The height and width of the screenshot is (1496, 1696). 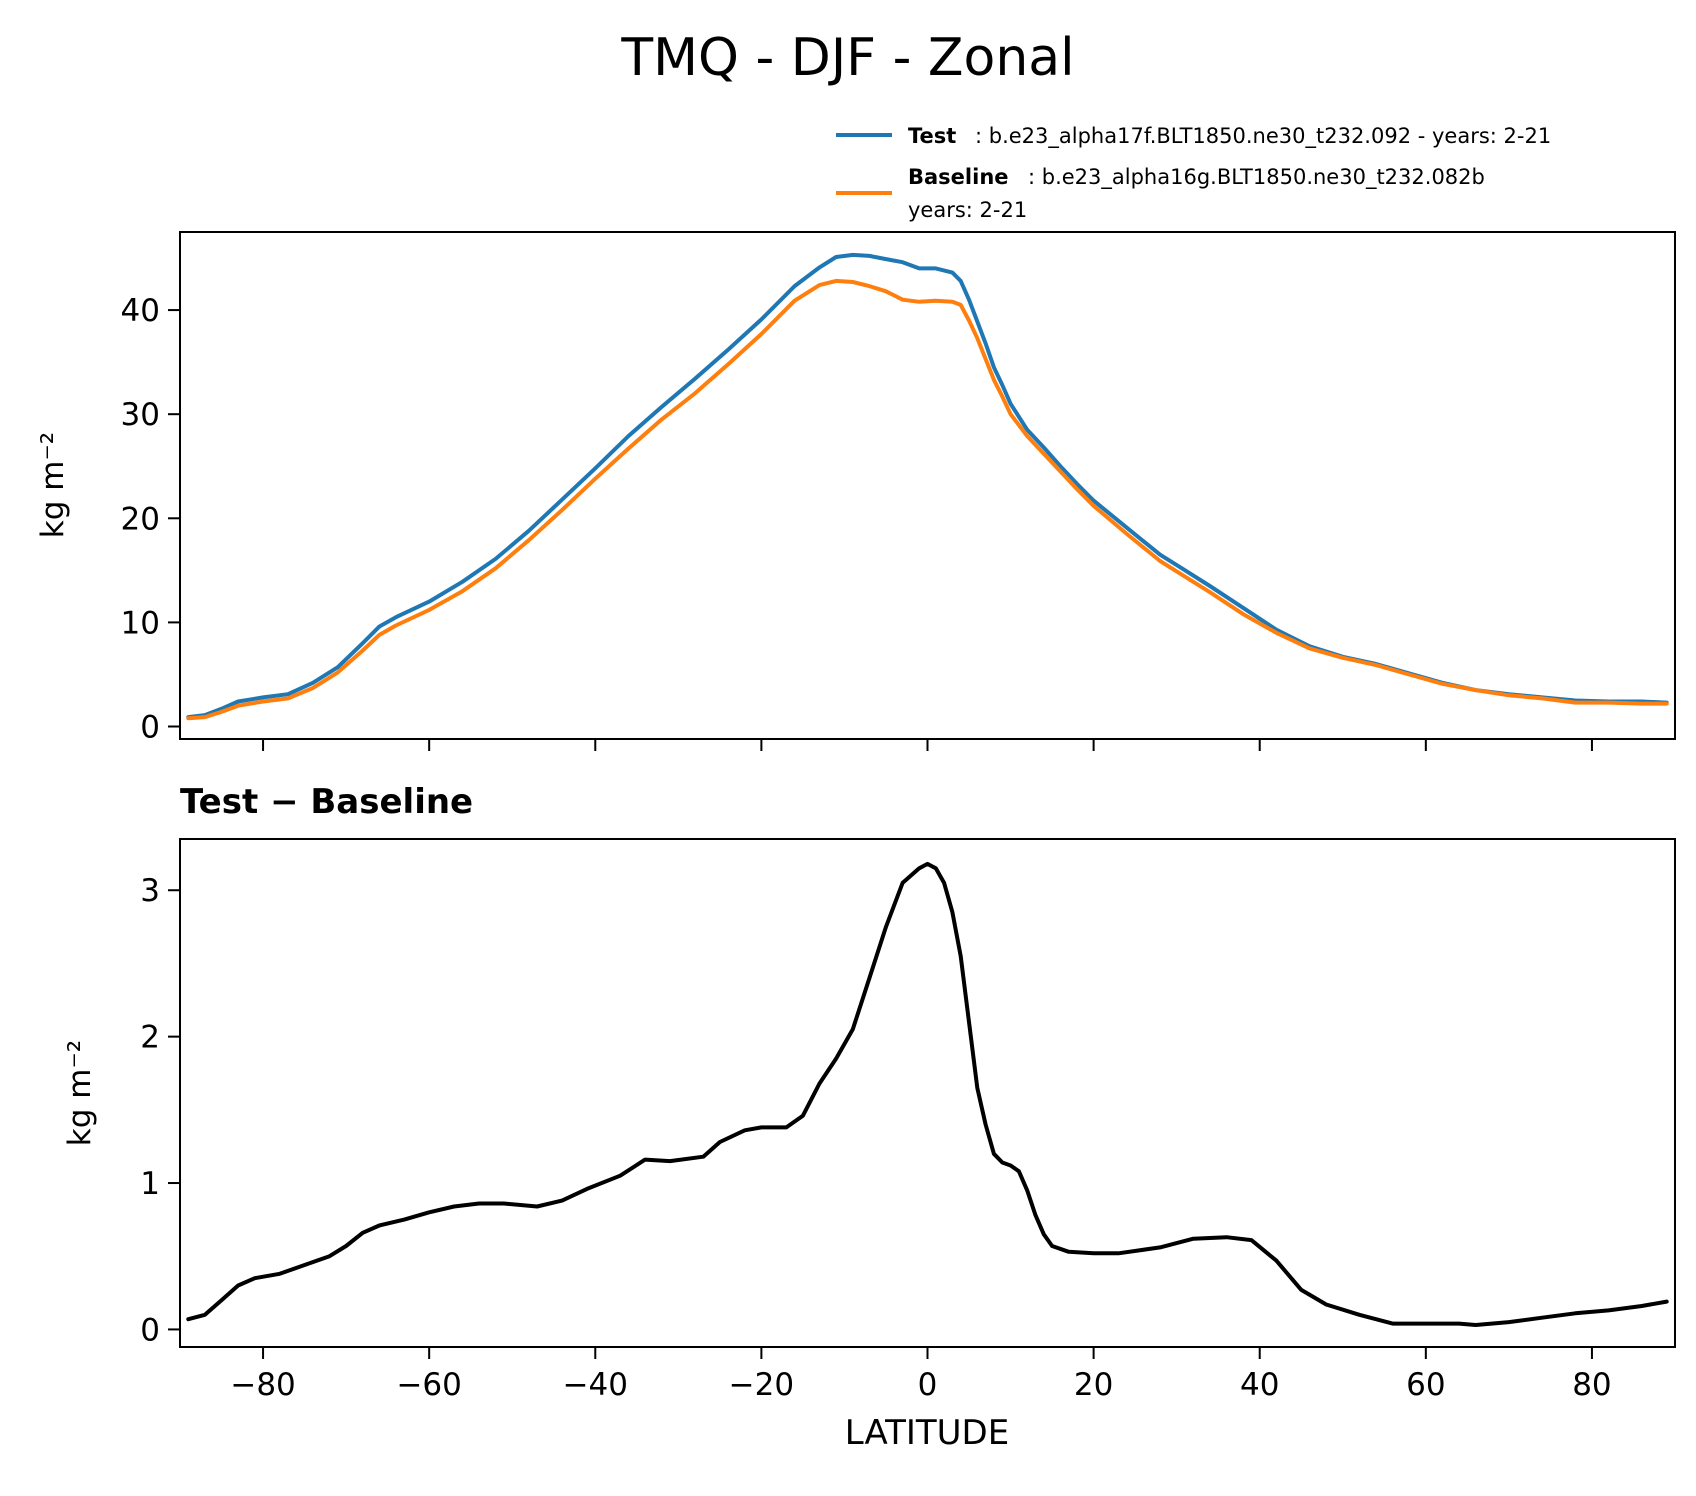 I want to click on x-tick-label: 80, so click(x=1591, y=1385).